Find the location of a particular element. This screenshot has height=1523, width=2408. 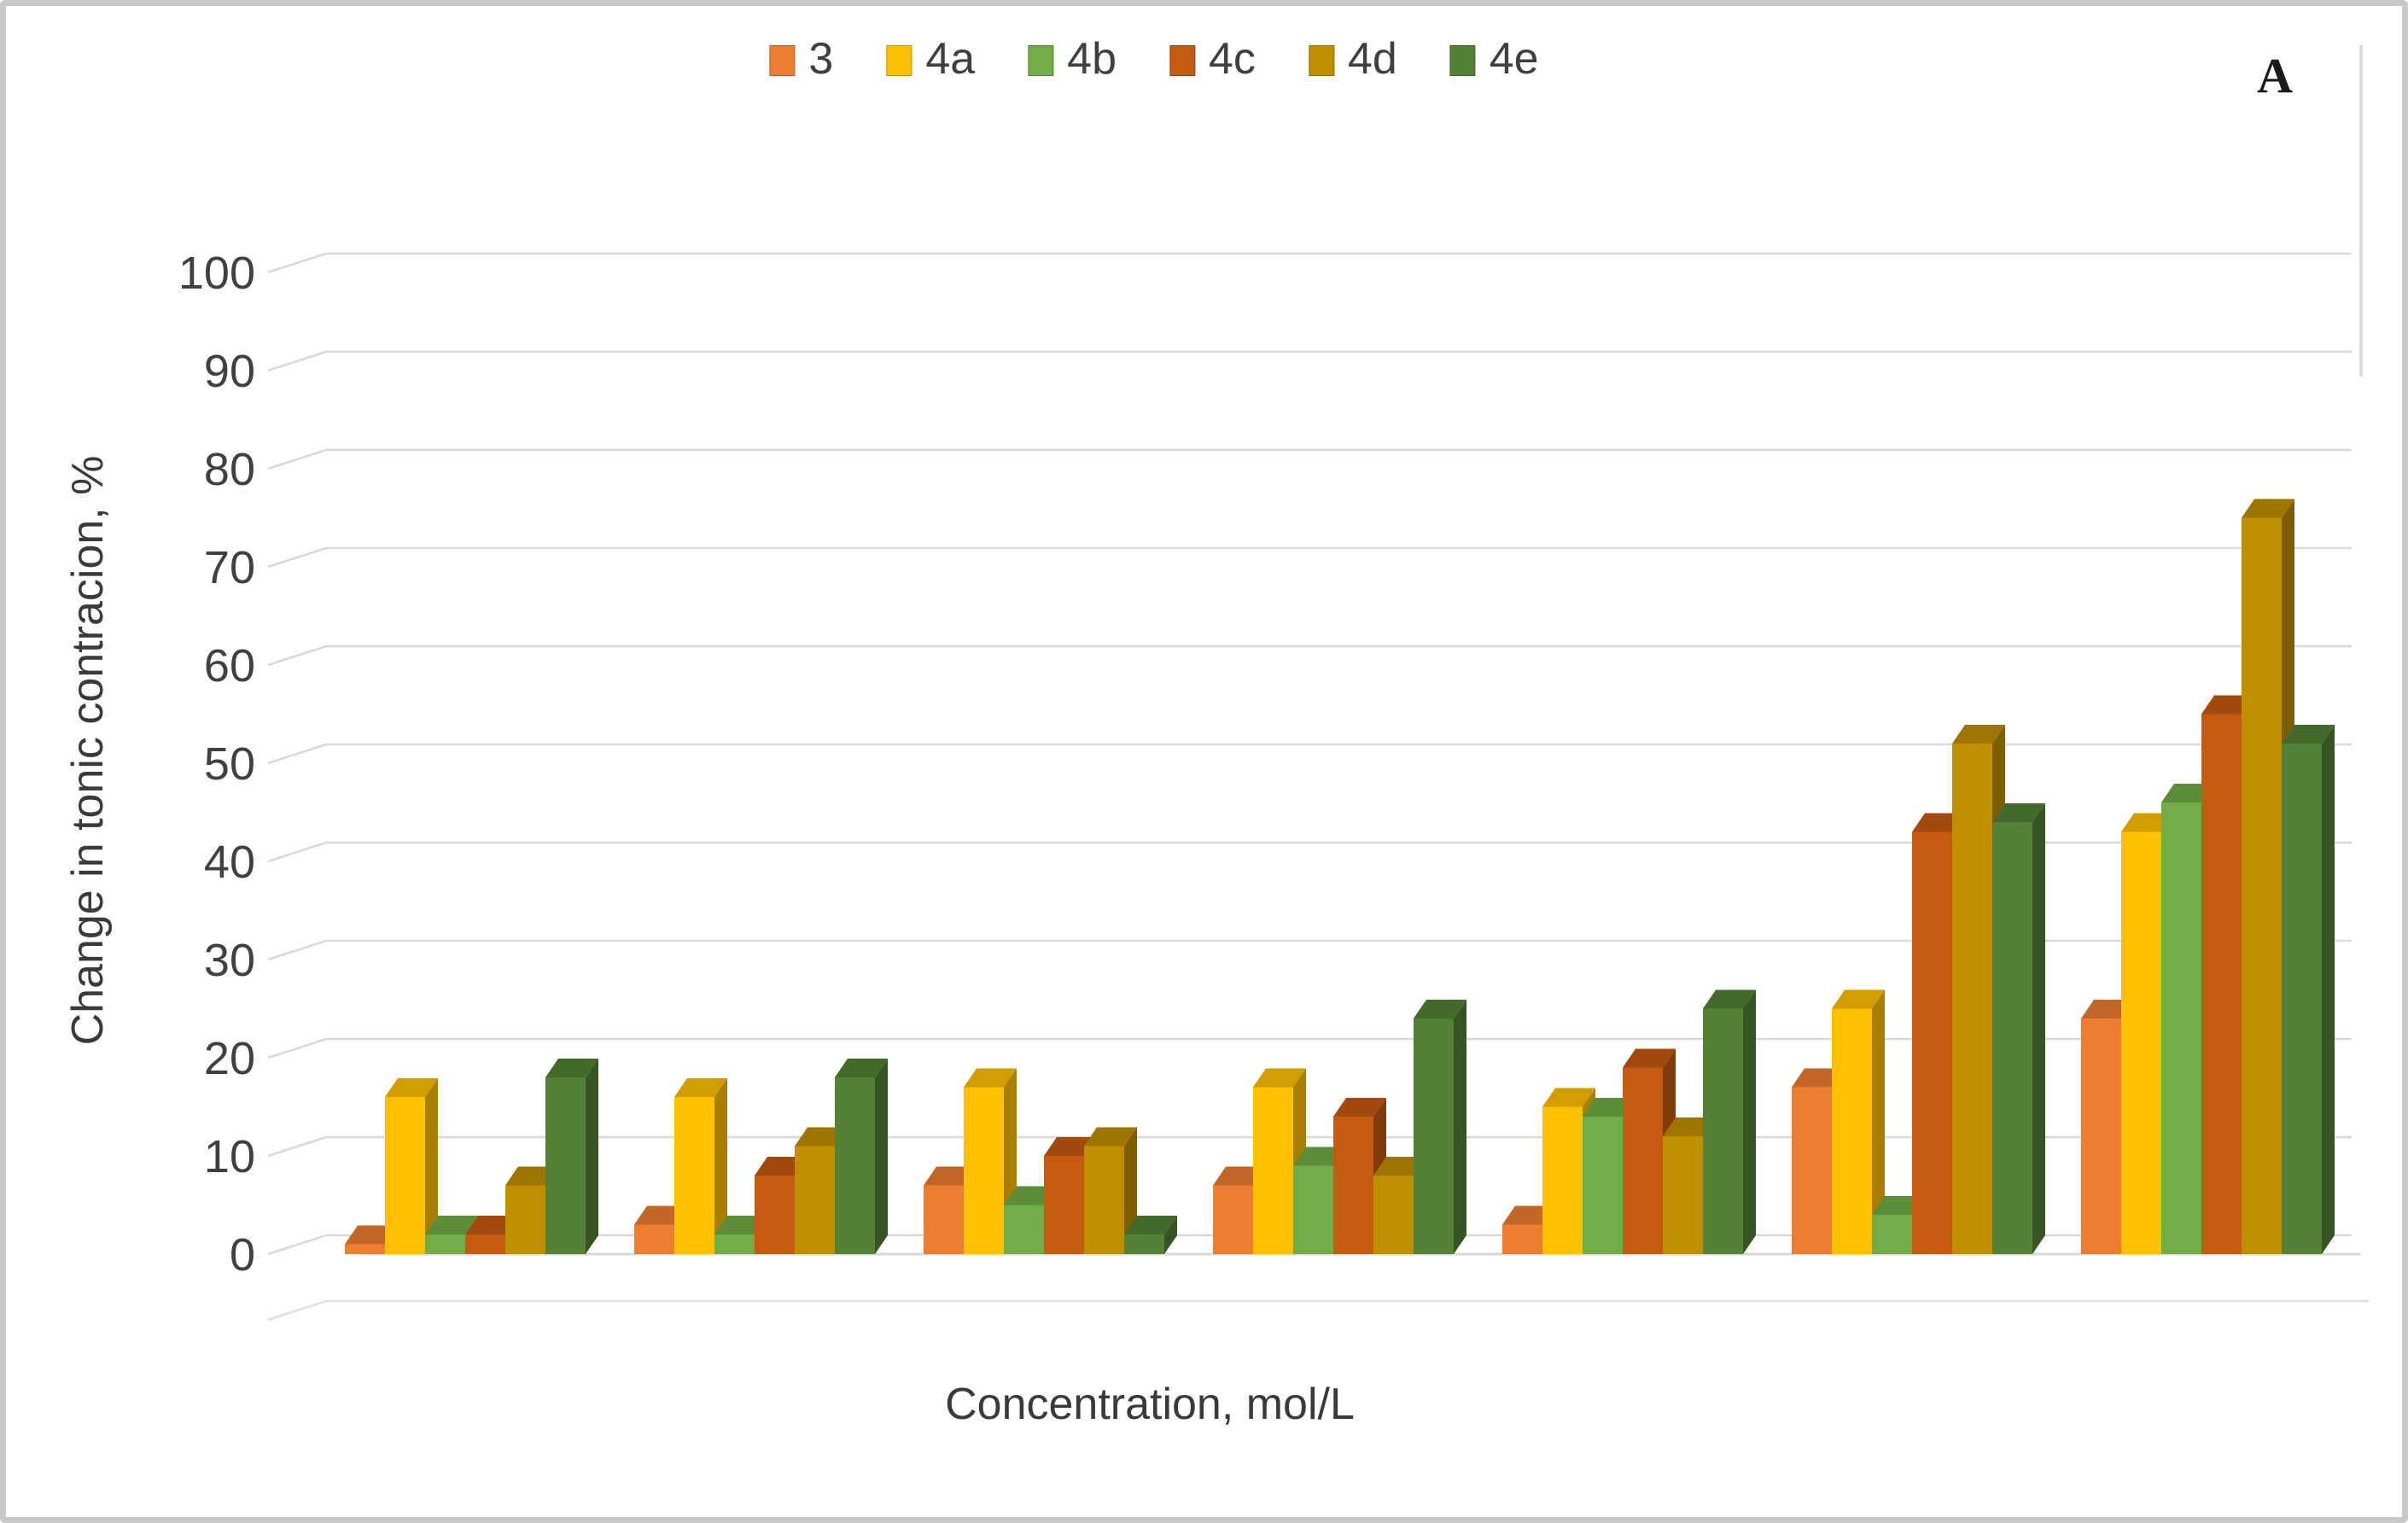

bar-top-4b-group6 is located at coordinates (1898, 1205).